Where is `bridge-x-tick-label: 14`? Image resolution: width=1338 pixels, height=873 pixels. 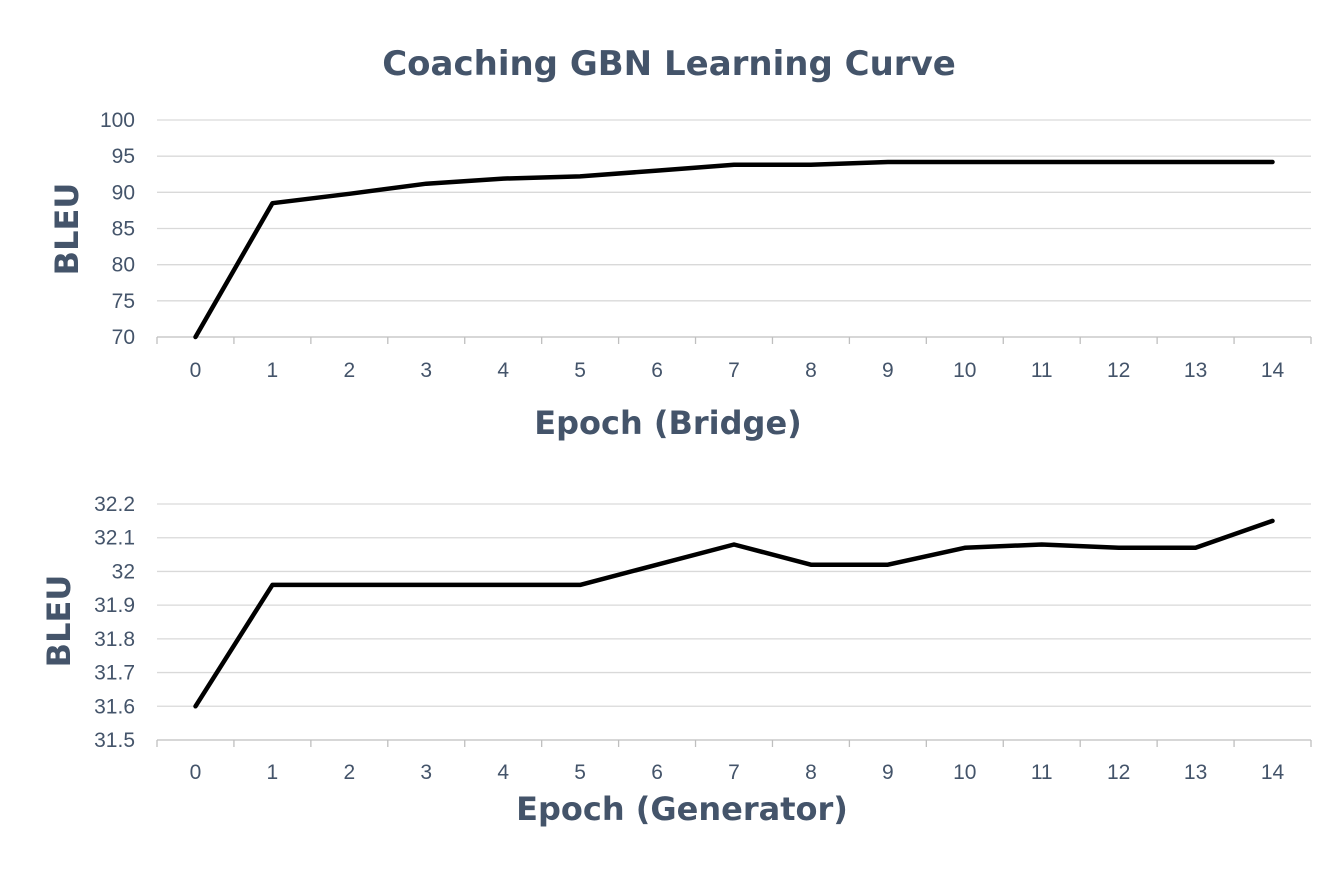 bridge-x-tick-label: 14 is located at coordinates (1273, 370).